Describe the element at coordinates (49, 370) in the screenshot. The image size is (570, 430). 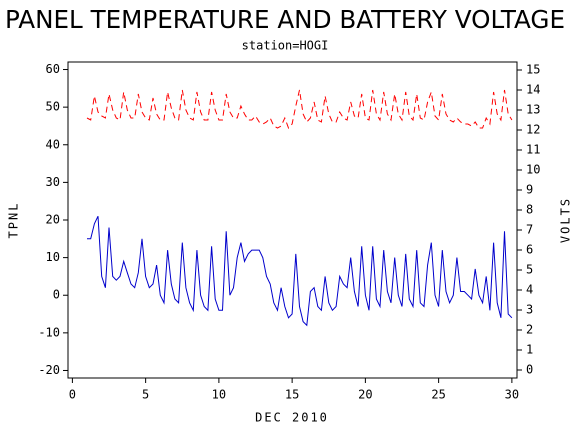
I see `y-tick-label: -20` at that location.